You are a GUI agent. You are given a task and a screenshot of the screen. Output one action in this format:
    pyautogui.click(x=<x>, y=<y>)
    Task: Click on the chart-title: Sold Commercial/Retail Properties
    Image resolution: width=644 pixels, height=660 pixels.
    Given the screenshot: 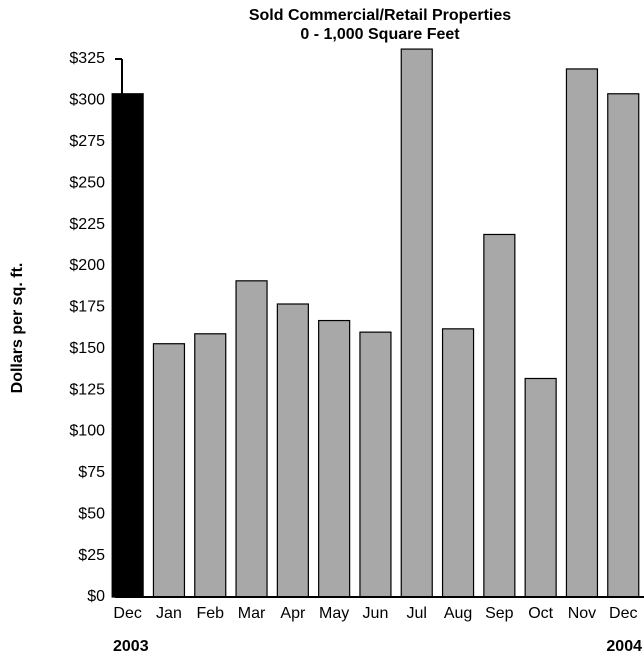 What is the action you would take?
    pyautogui.click(x=380, y=15)
    